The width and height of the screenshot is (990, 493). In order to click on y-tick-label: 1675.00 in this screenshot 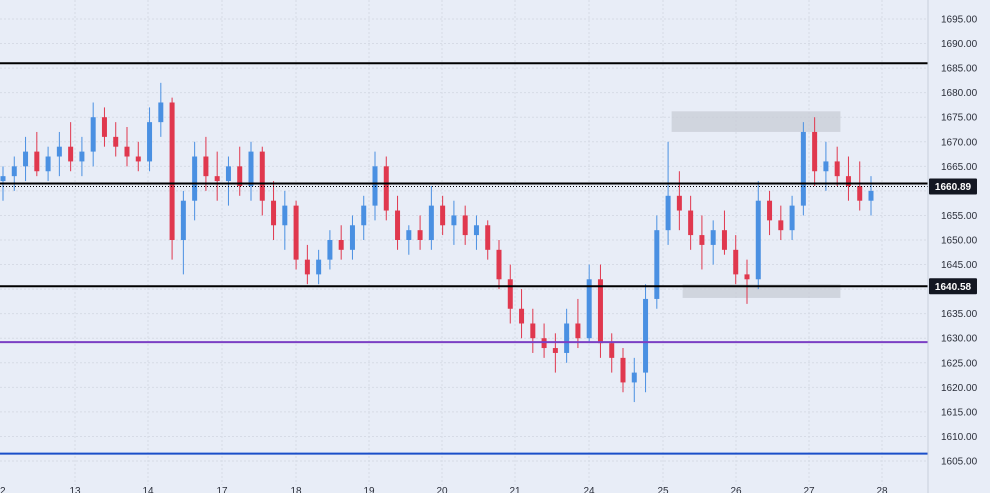, I will do `click(959, 118)`.